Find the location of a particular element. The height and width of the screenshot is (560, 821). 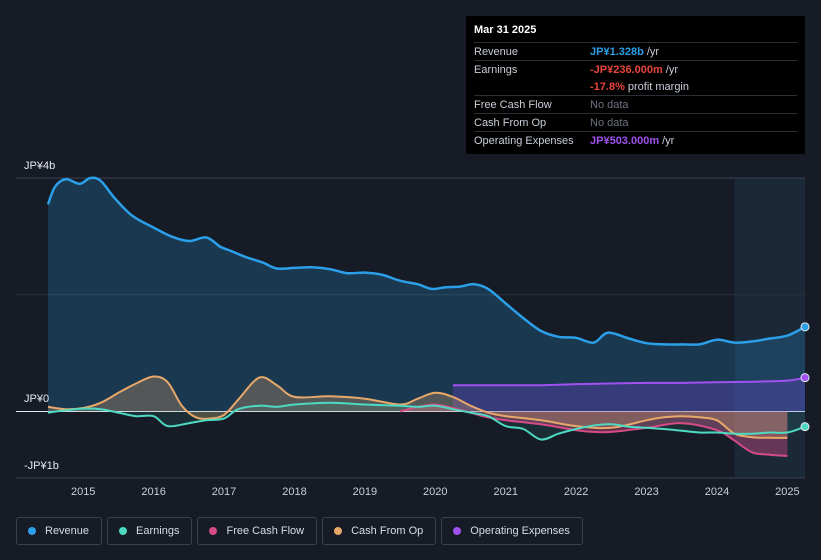

x-tick-label: 2015 is located at coordinates (83, 492).